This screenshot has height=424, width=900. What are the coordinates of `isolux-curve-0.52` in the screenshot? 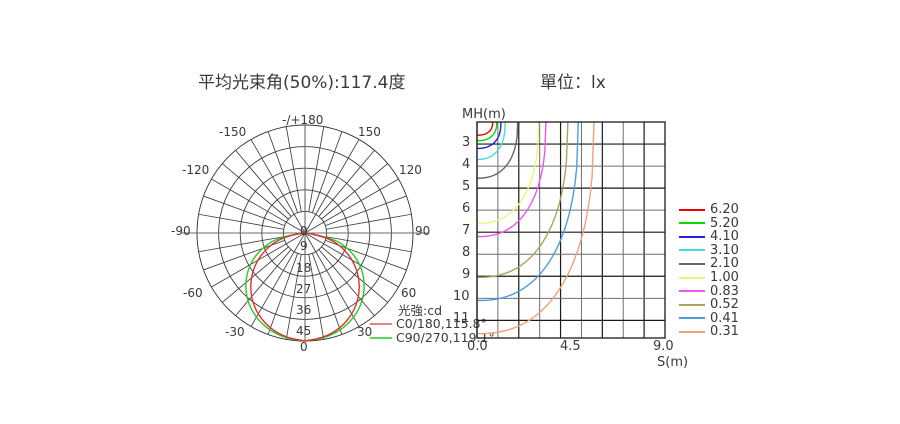 It's located at (523, 200).